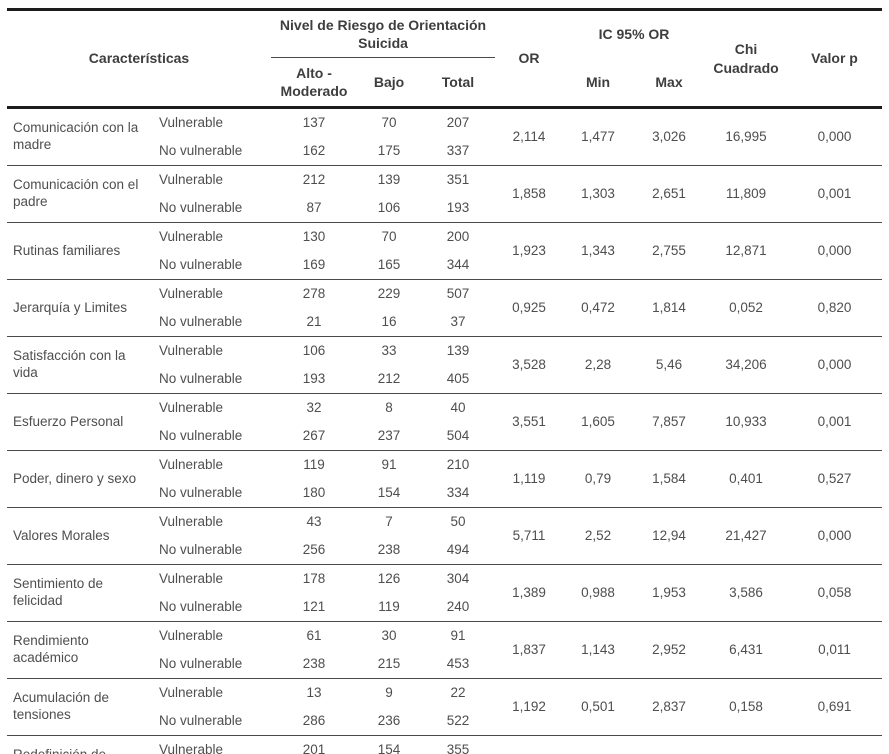 The height and width of the screenshot is (754, 889). Describe the element at coordinates (76, 193) in the screenshot. I see `characteristic-label: Comunicación con el padre` at that location.